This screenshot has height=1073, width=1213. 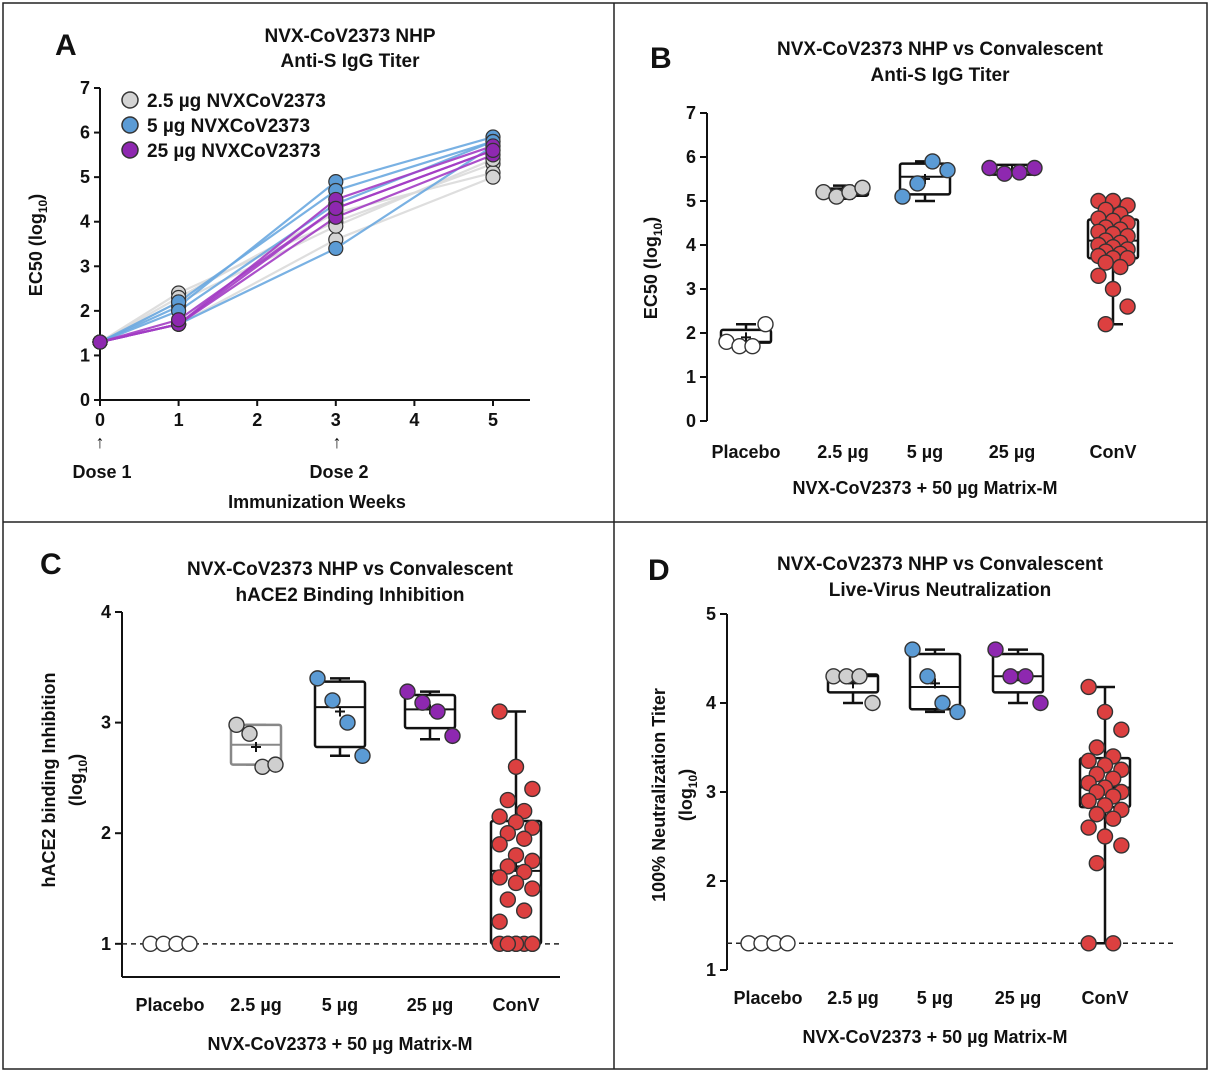 I want to click on panel-d-mean-marker, so click(x=935, y=683).